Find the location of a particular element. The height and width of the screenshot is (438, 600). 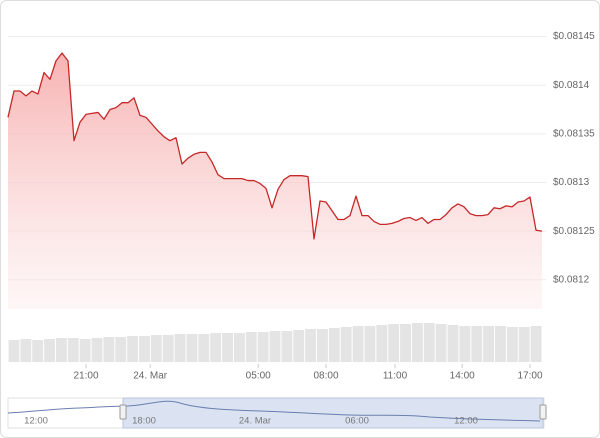

x-tick-label: 21:00 is located at coordinates (85, 376).